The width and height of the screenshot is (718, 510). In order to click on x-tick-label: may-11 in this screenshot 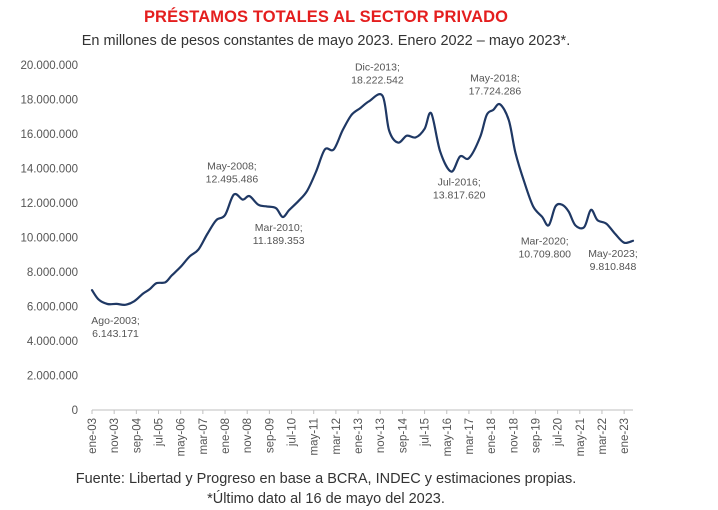, I will do `click(315, 437)`.